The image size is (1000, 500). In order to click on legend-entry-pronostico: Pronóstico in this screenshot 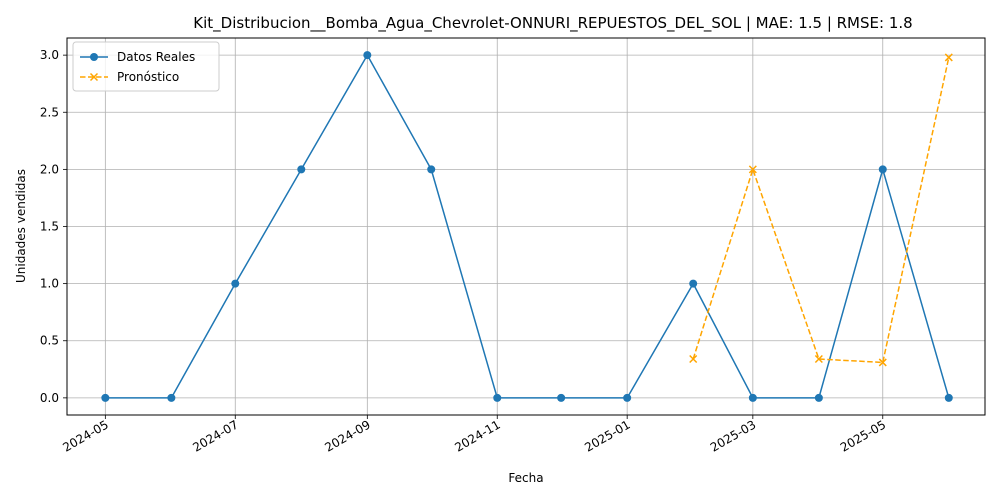, I will do `click(129, 77)`.